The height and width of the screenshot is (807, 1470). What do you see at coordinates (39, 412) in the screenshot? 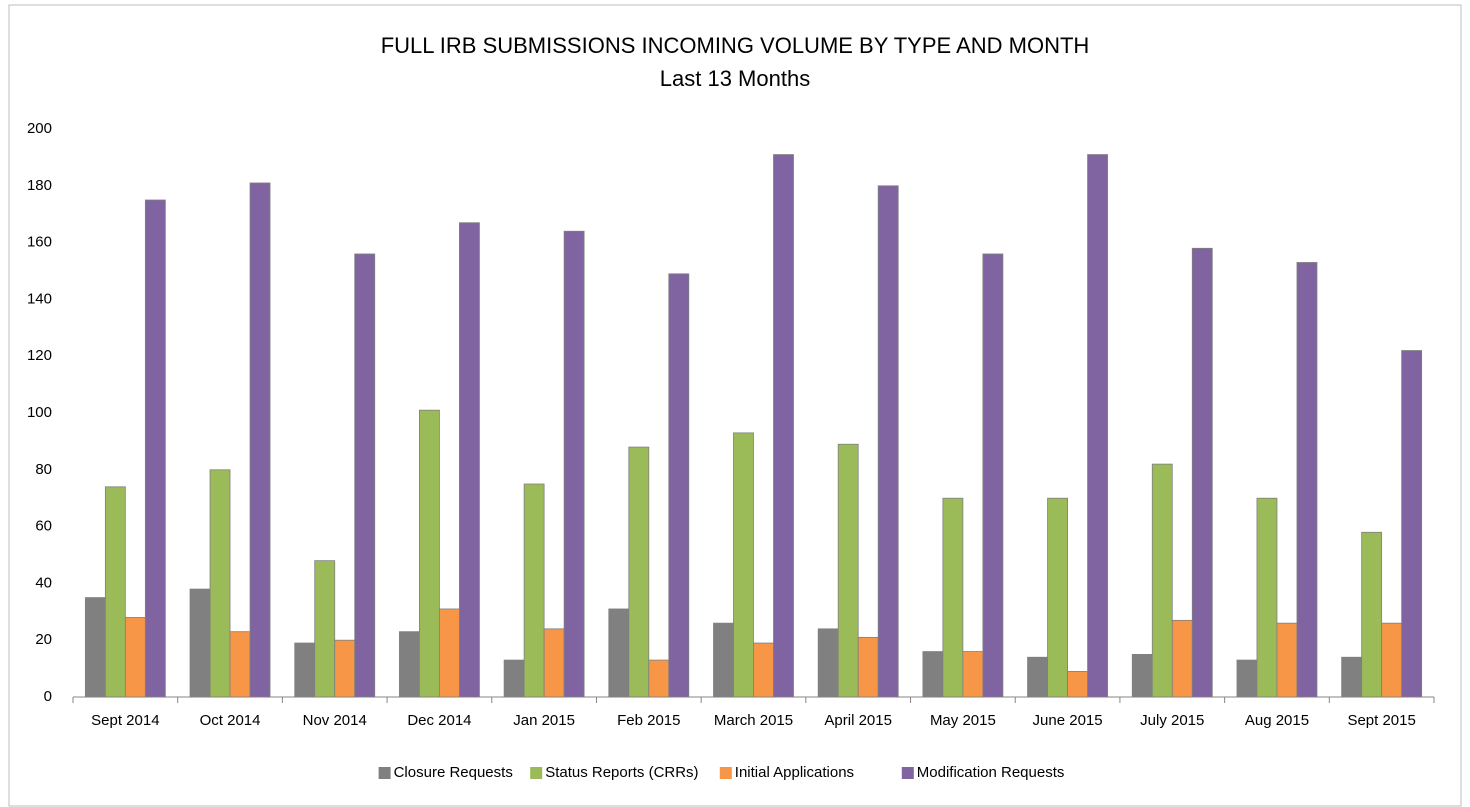
I see `y-tick-label: 100` at bounding box center [39, 412].